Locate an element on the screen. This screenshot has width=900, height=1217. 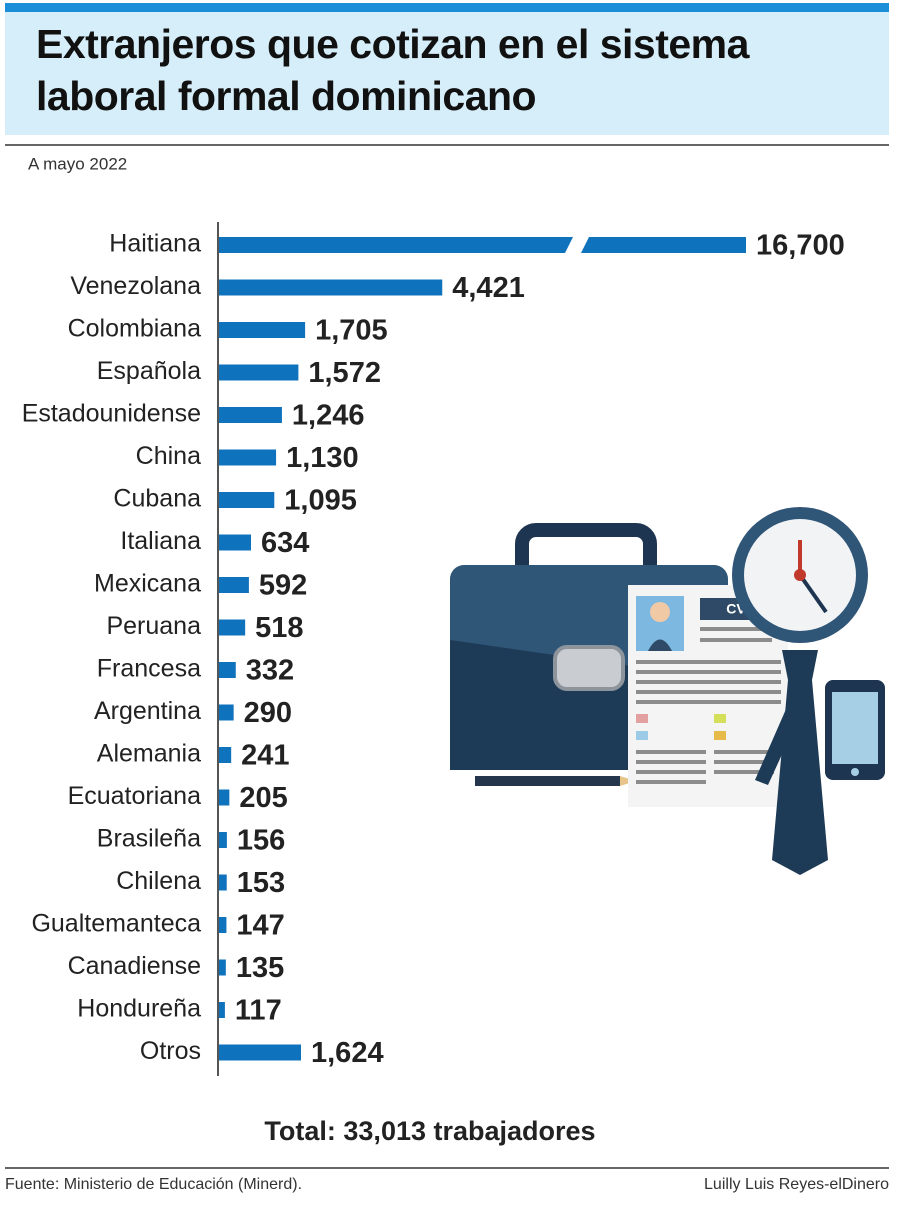
category-label: Cubana is located at coordinates (157, 499).